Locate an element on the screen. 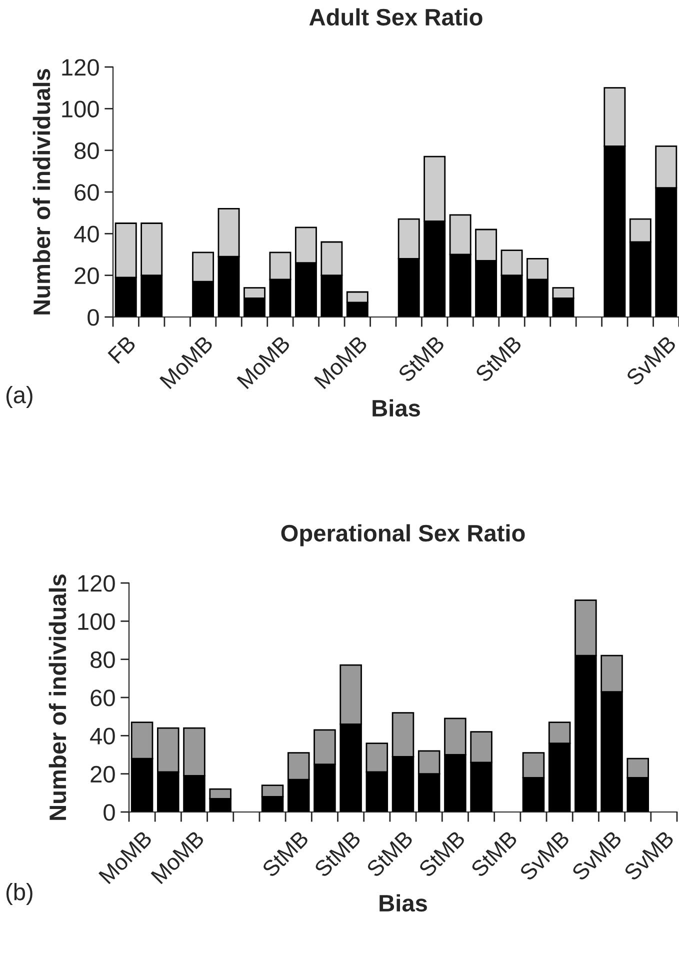  chart-title: Adult Sex Ratio is located at coordinates (395, 17).